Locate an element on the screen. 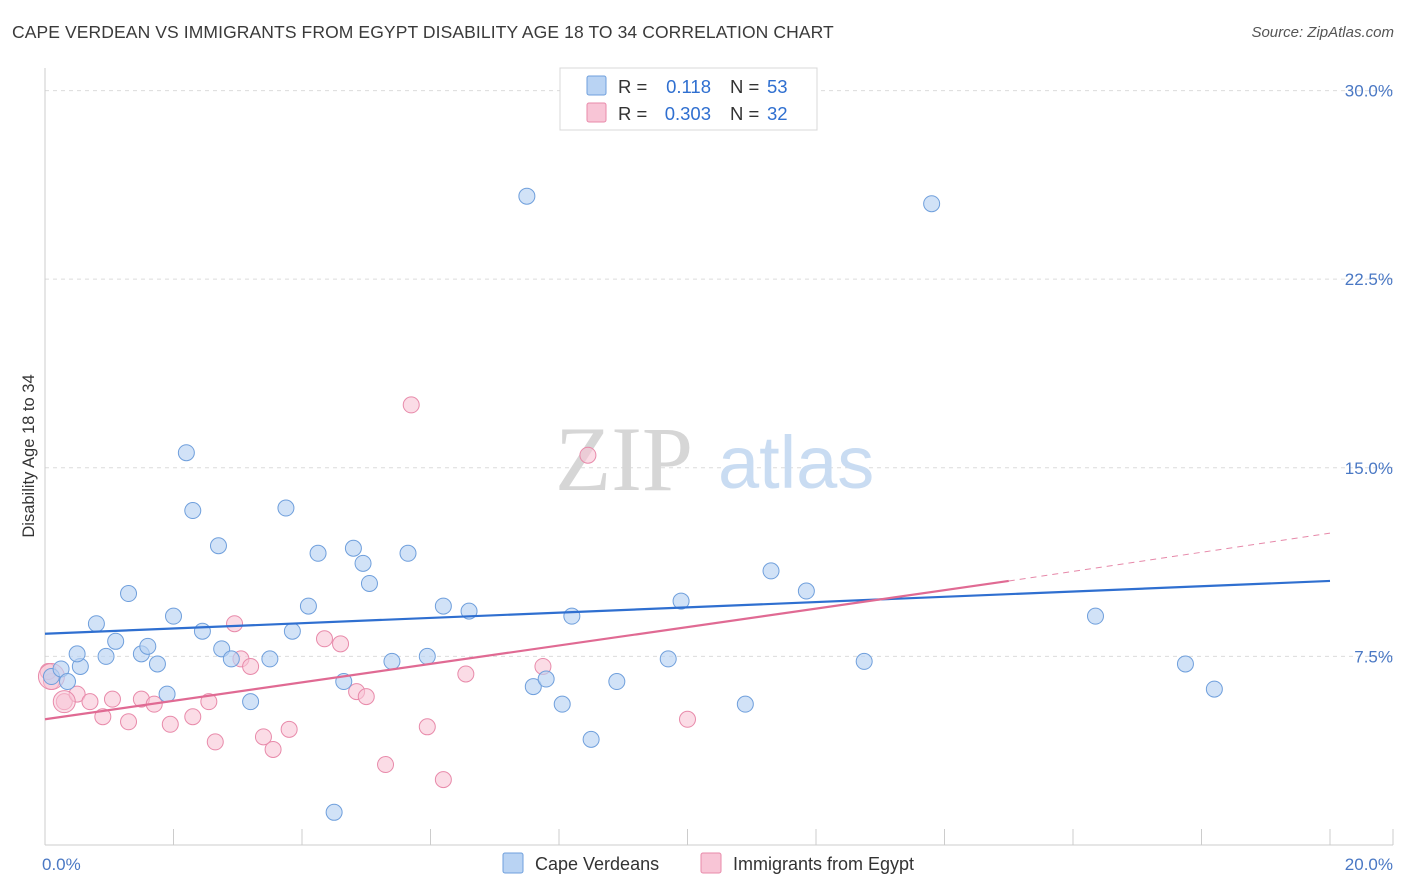 The image size is (1406, 892). bottom-legend-label-immigrants-from-egypt: Immigrants from Egypt is located at coordinates (823, 864).